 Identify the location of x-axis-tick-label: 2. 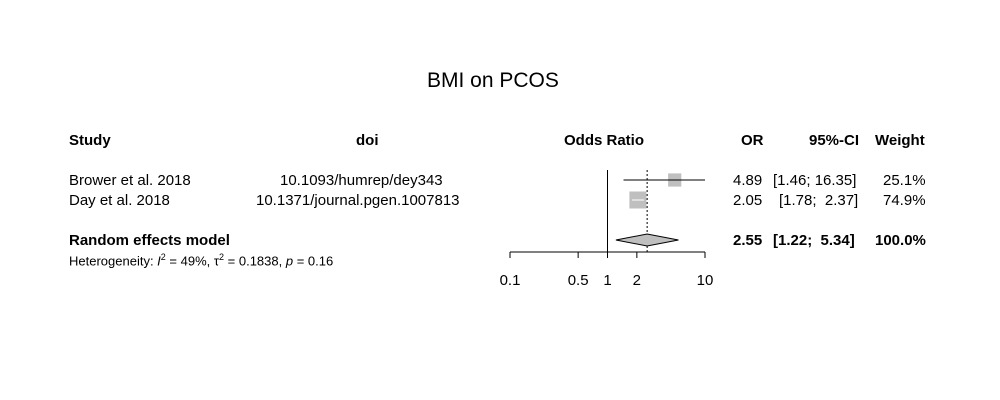
(637, 280).